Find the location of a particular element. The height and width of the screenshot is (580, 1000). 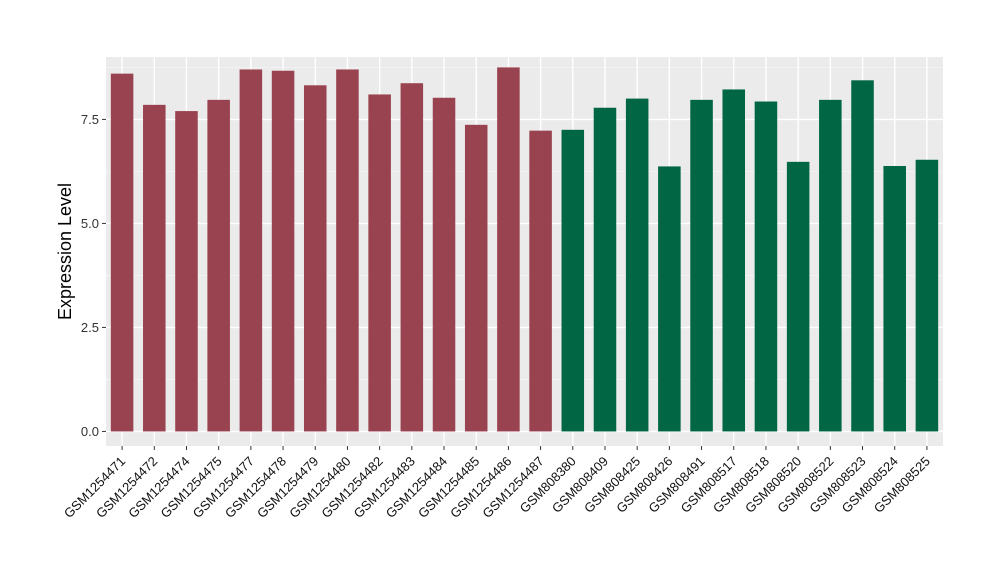

bar-gsm1254471 is located at coordinates (122, 252).